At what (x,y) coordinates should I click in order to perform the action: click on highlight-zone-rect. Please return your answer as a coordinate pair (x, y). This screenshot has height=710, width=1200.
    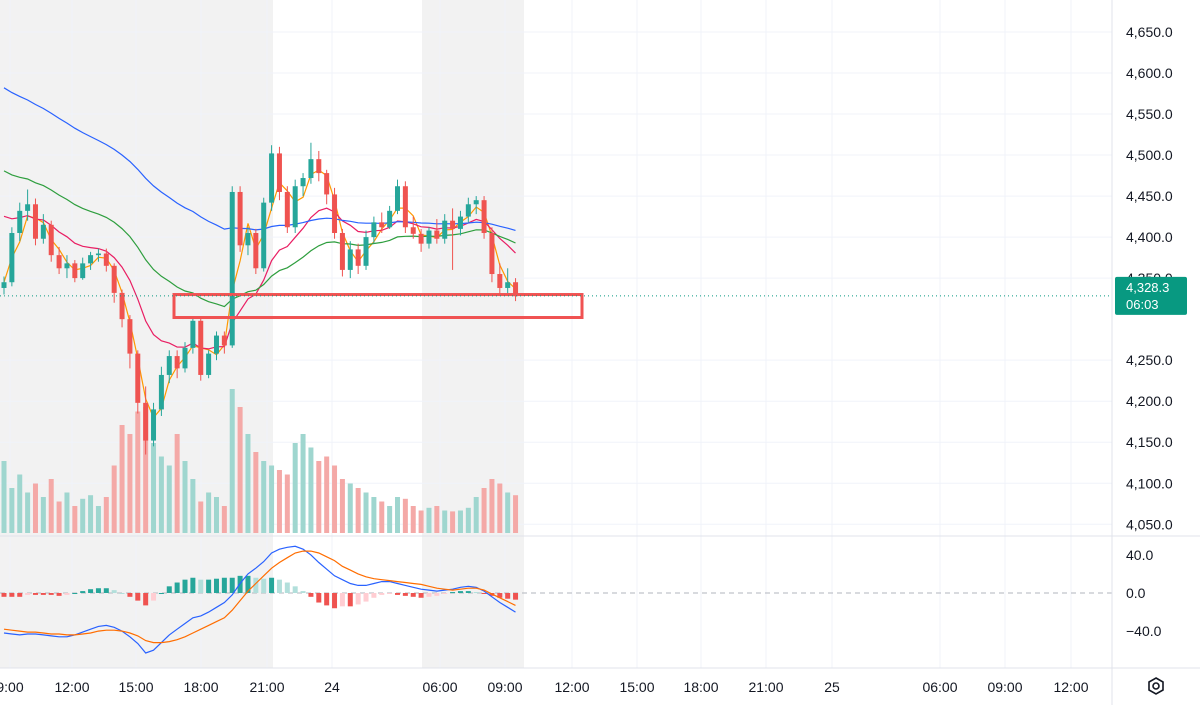
    Looking at the image, I should click on (378, 306).